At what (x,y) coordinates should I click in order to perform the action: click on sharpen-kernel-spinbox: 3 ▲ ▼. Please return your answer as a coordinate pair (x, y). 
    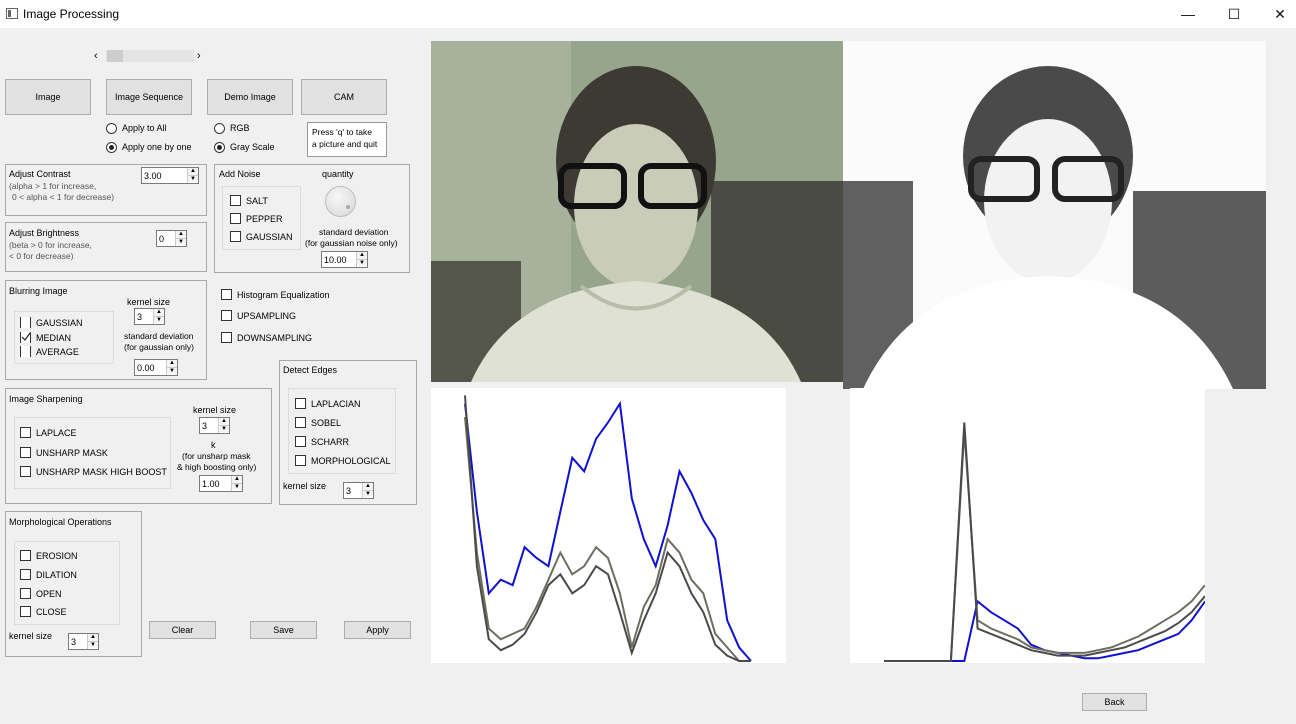
    Looking at the image, I should click on (214, 425).